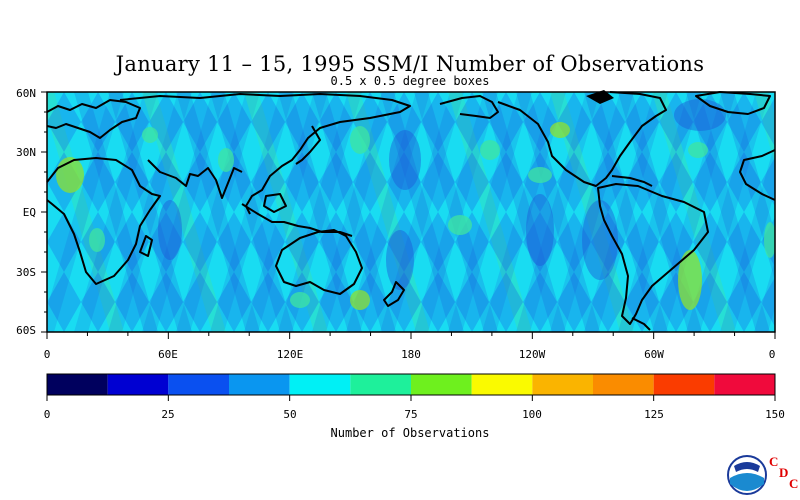  What do you see at coordinates (775, 414) in the screenshot?
I see `colorbar-label-150: 150` at bounding box center [775, 414].